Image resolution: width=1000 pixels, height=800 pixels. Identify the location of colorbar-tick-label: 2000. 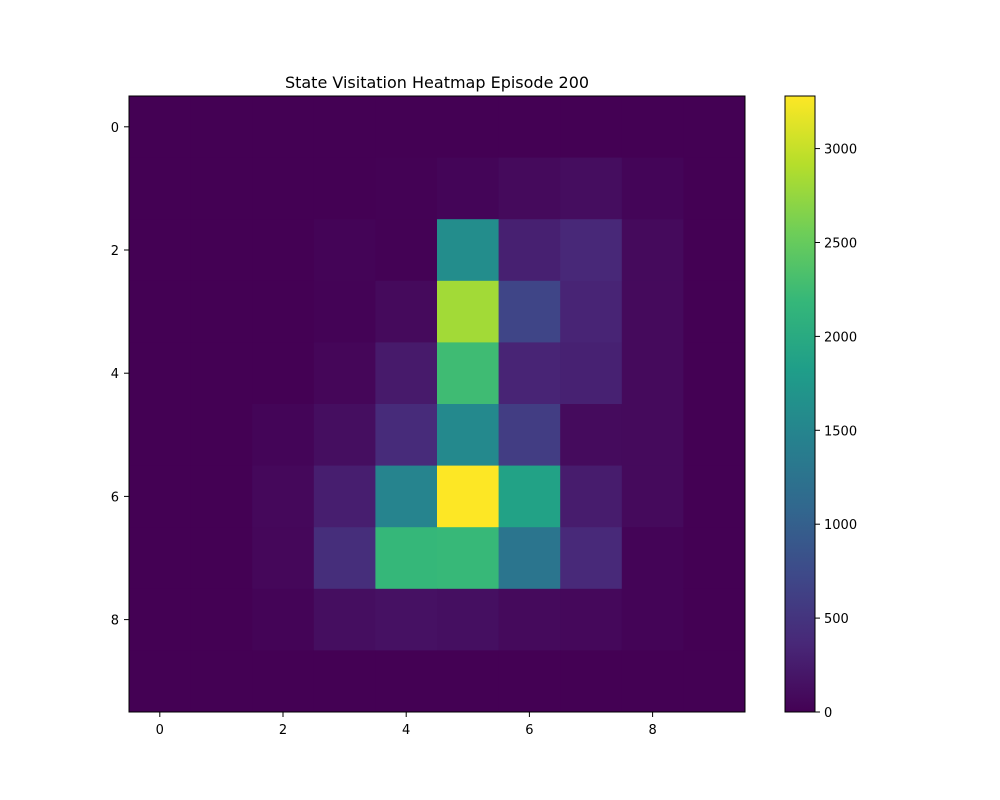
(840, 337).